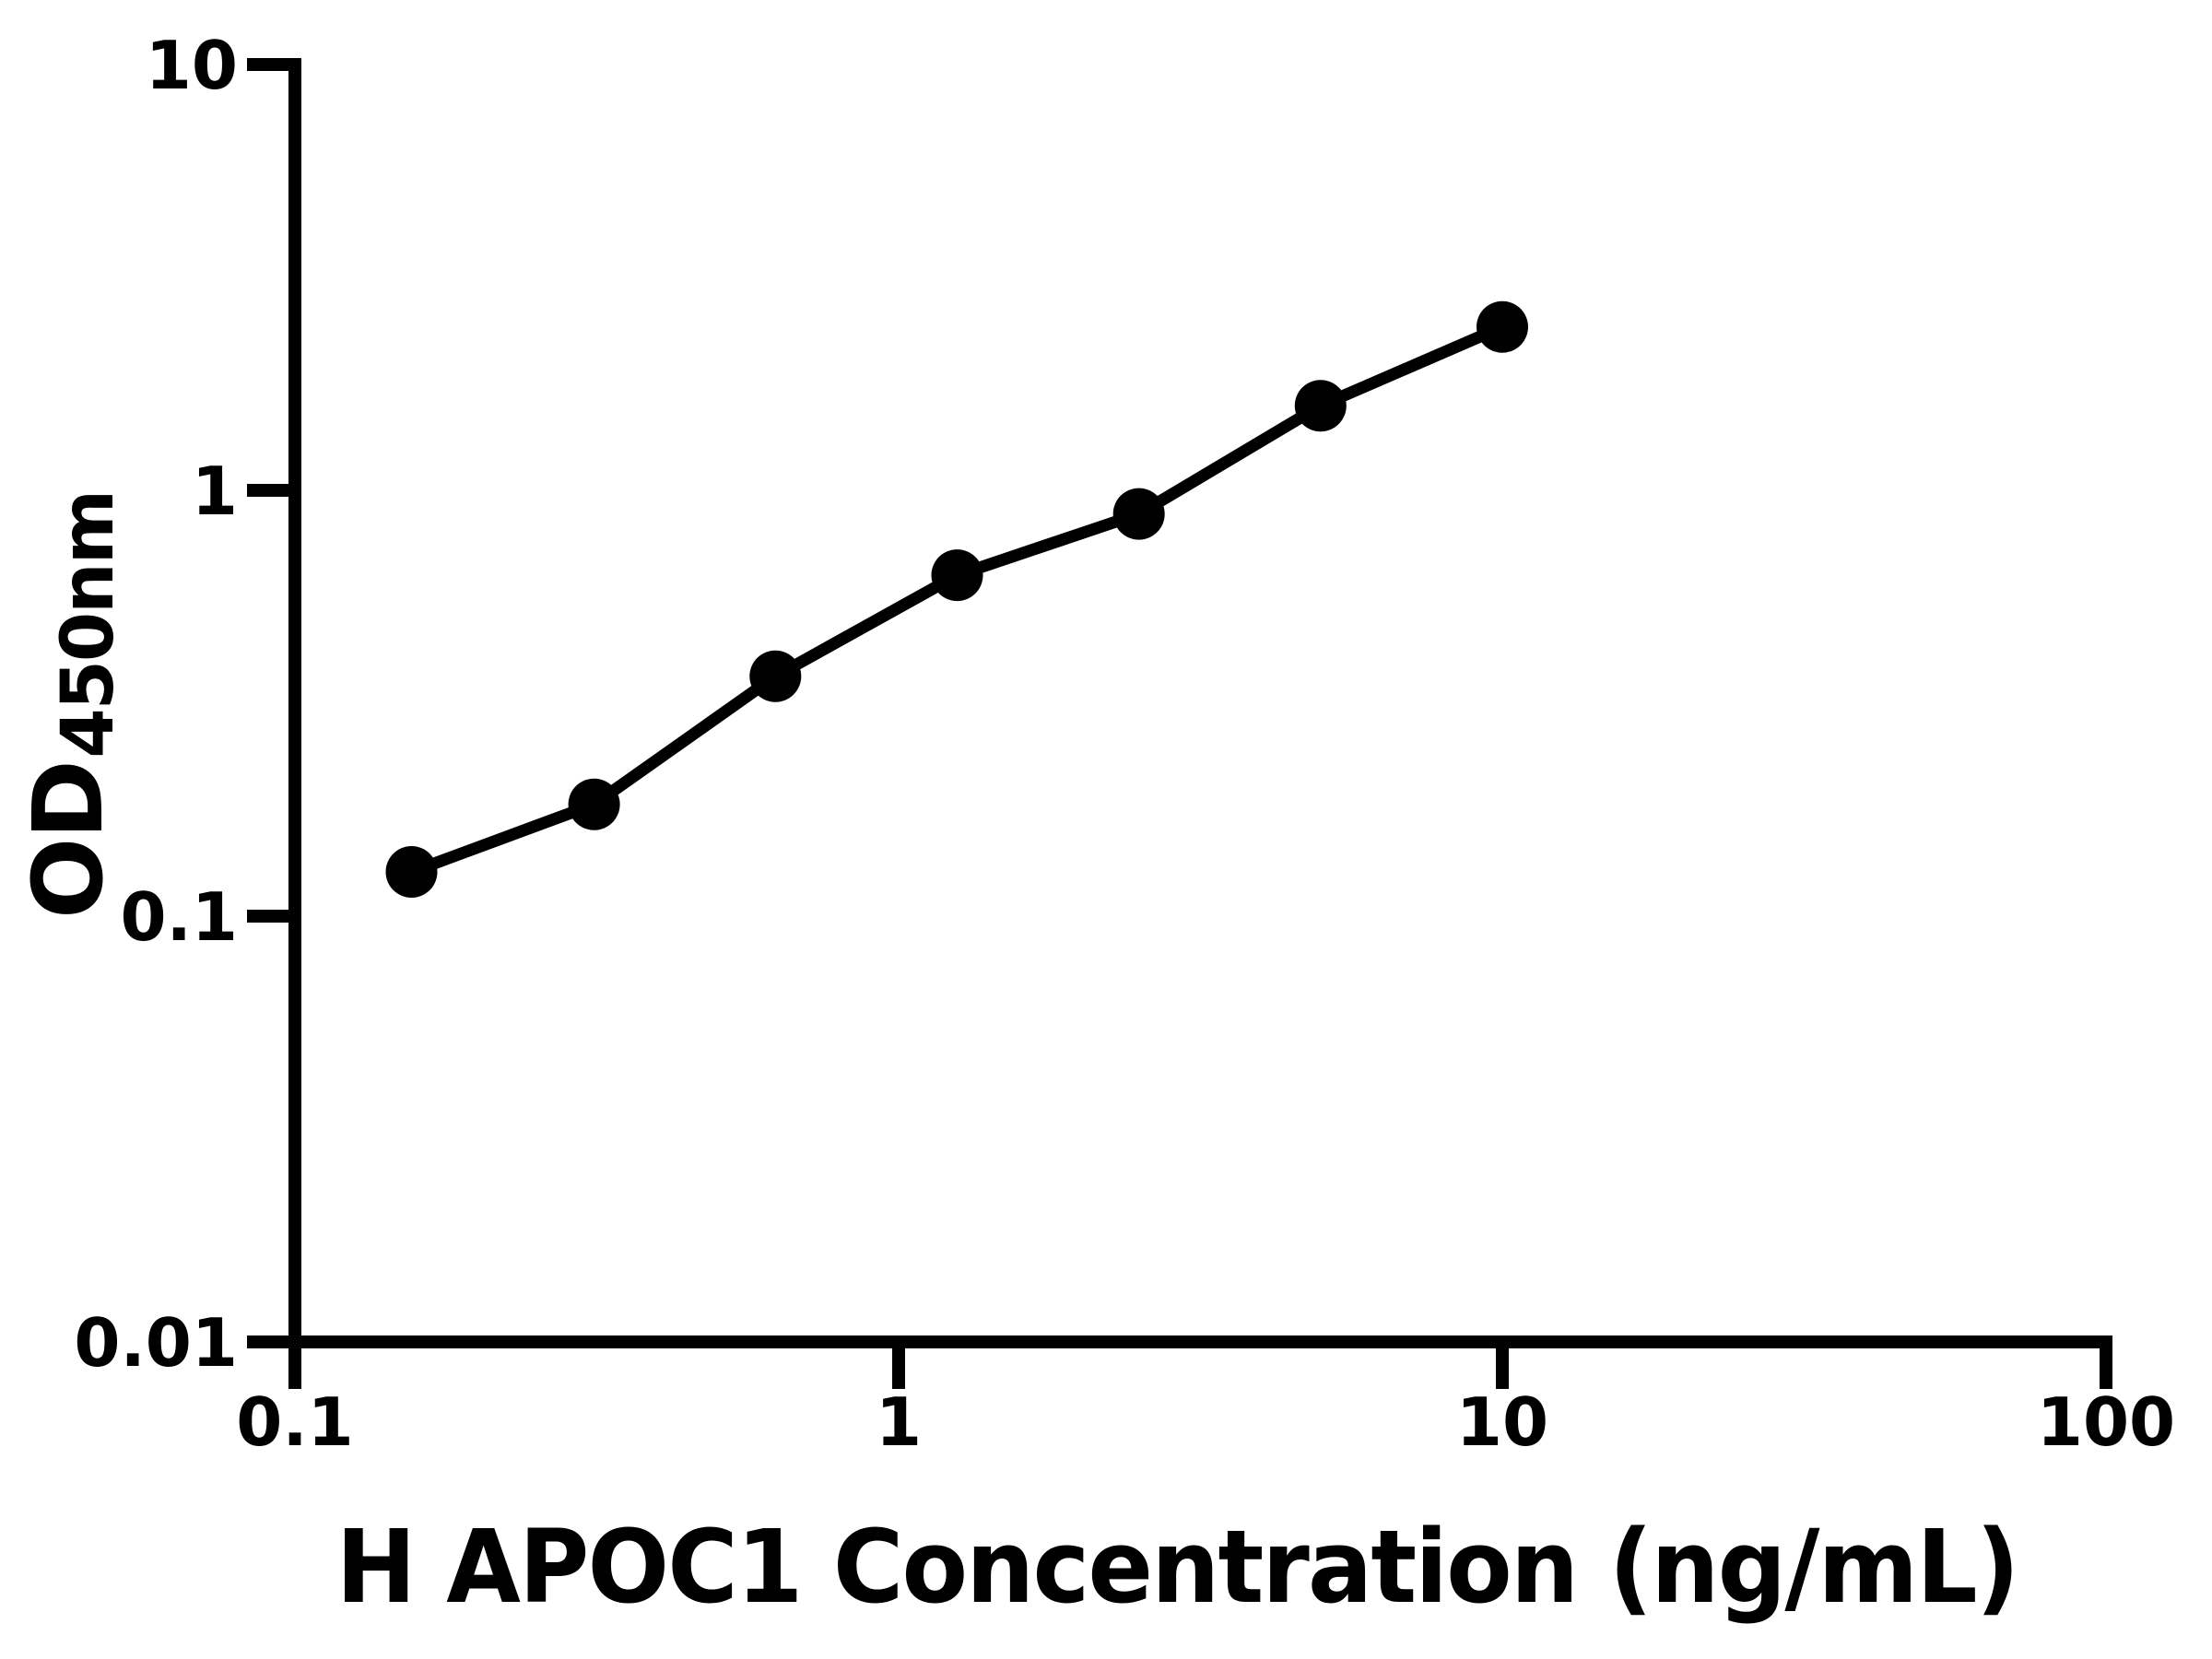  What do you see at coordinates (295, 1422) in the screenshot?
I see `x-tick-label: 0.1` at bounding box center [295, 1422].